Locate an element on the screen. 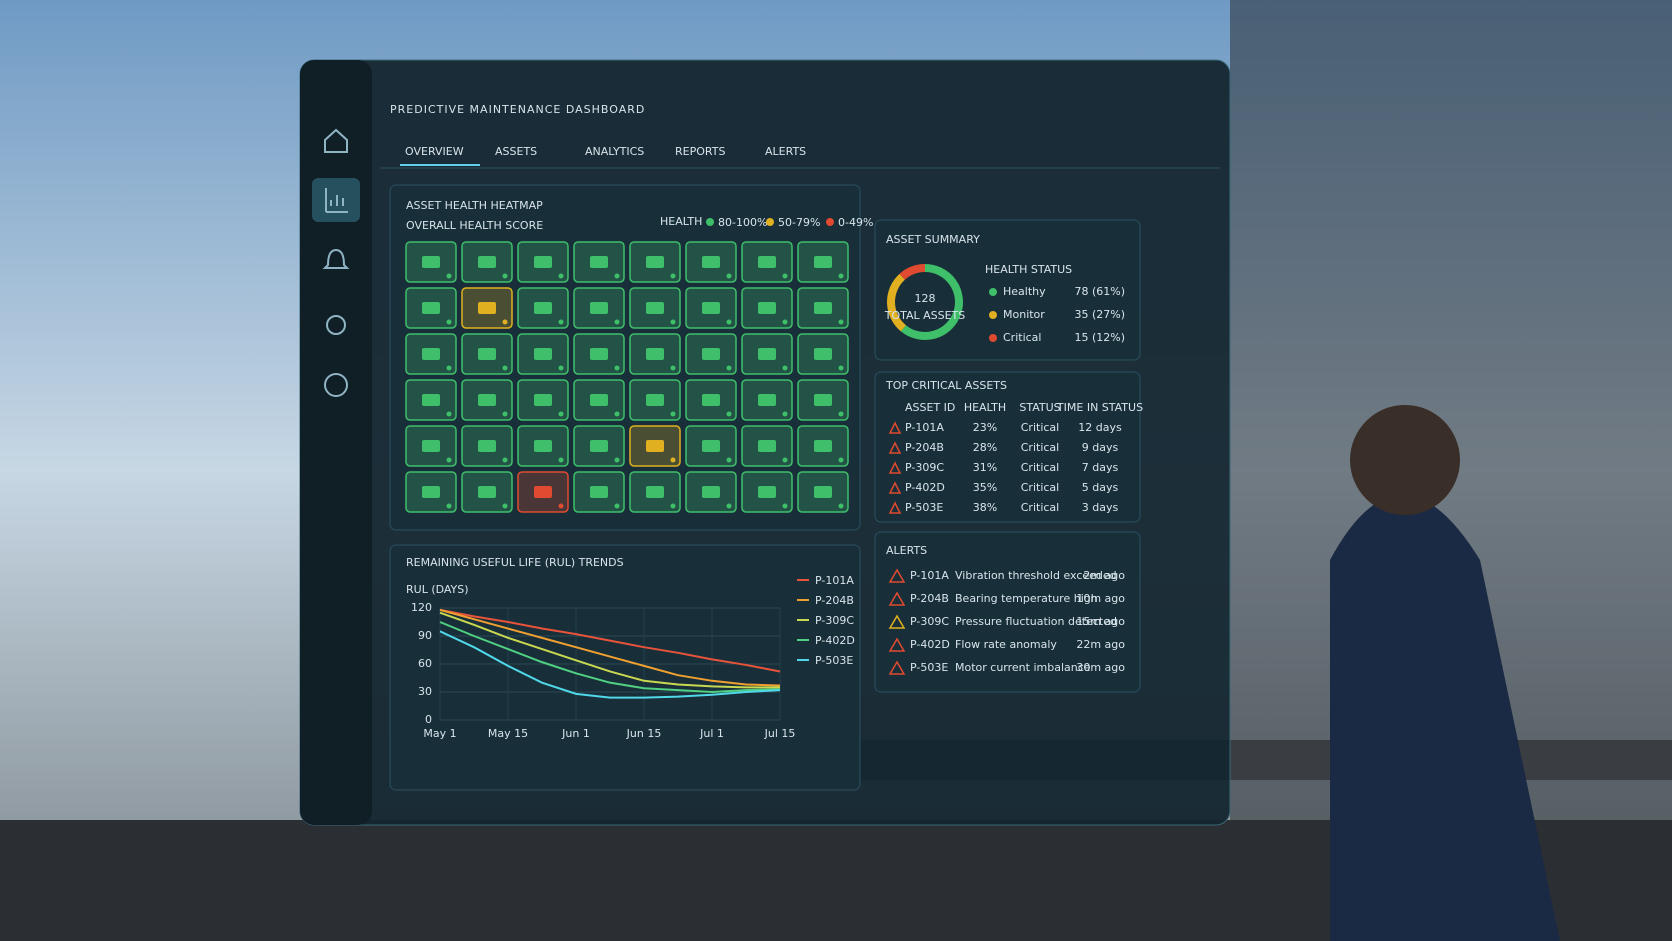 This screenshot has width=1672, height=941. alert-time: 10m ago is located at coordinates (1100, 598).